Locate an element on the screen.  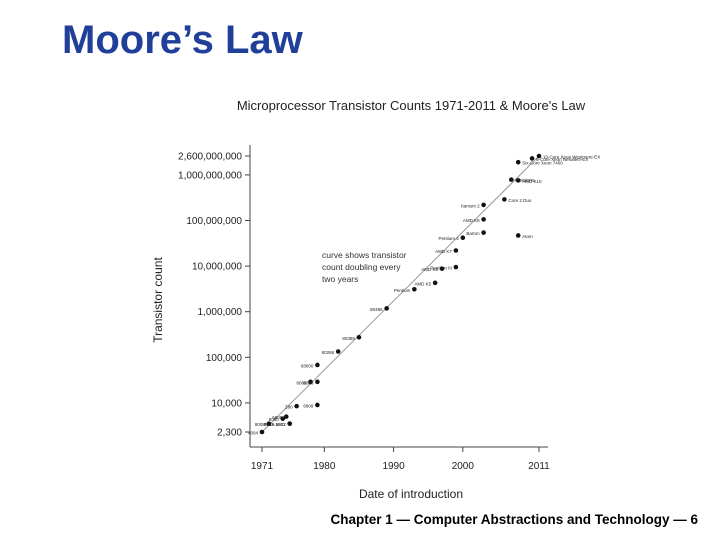
data-point-label: 6809 is located at coordinates (308, 405).